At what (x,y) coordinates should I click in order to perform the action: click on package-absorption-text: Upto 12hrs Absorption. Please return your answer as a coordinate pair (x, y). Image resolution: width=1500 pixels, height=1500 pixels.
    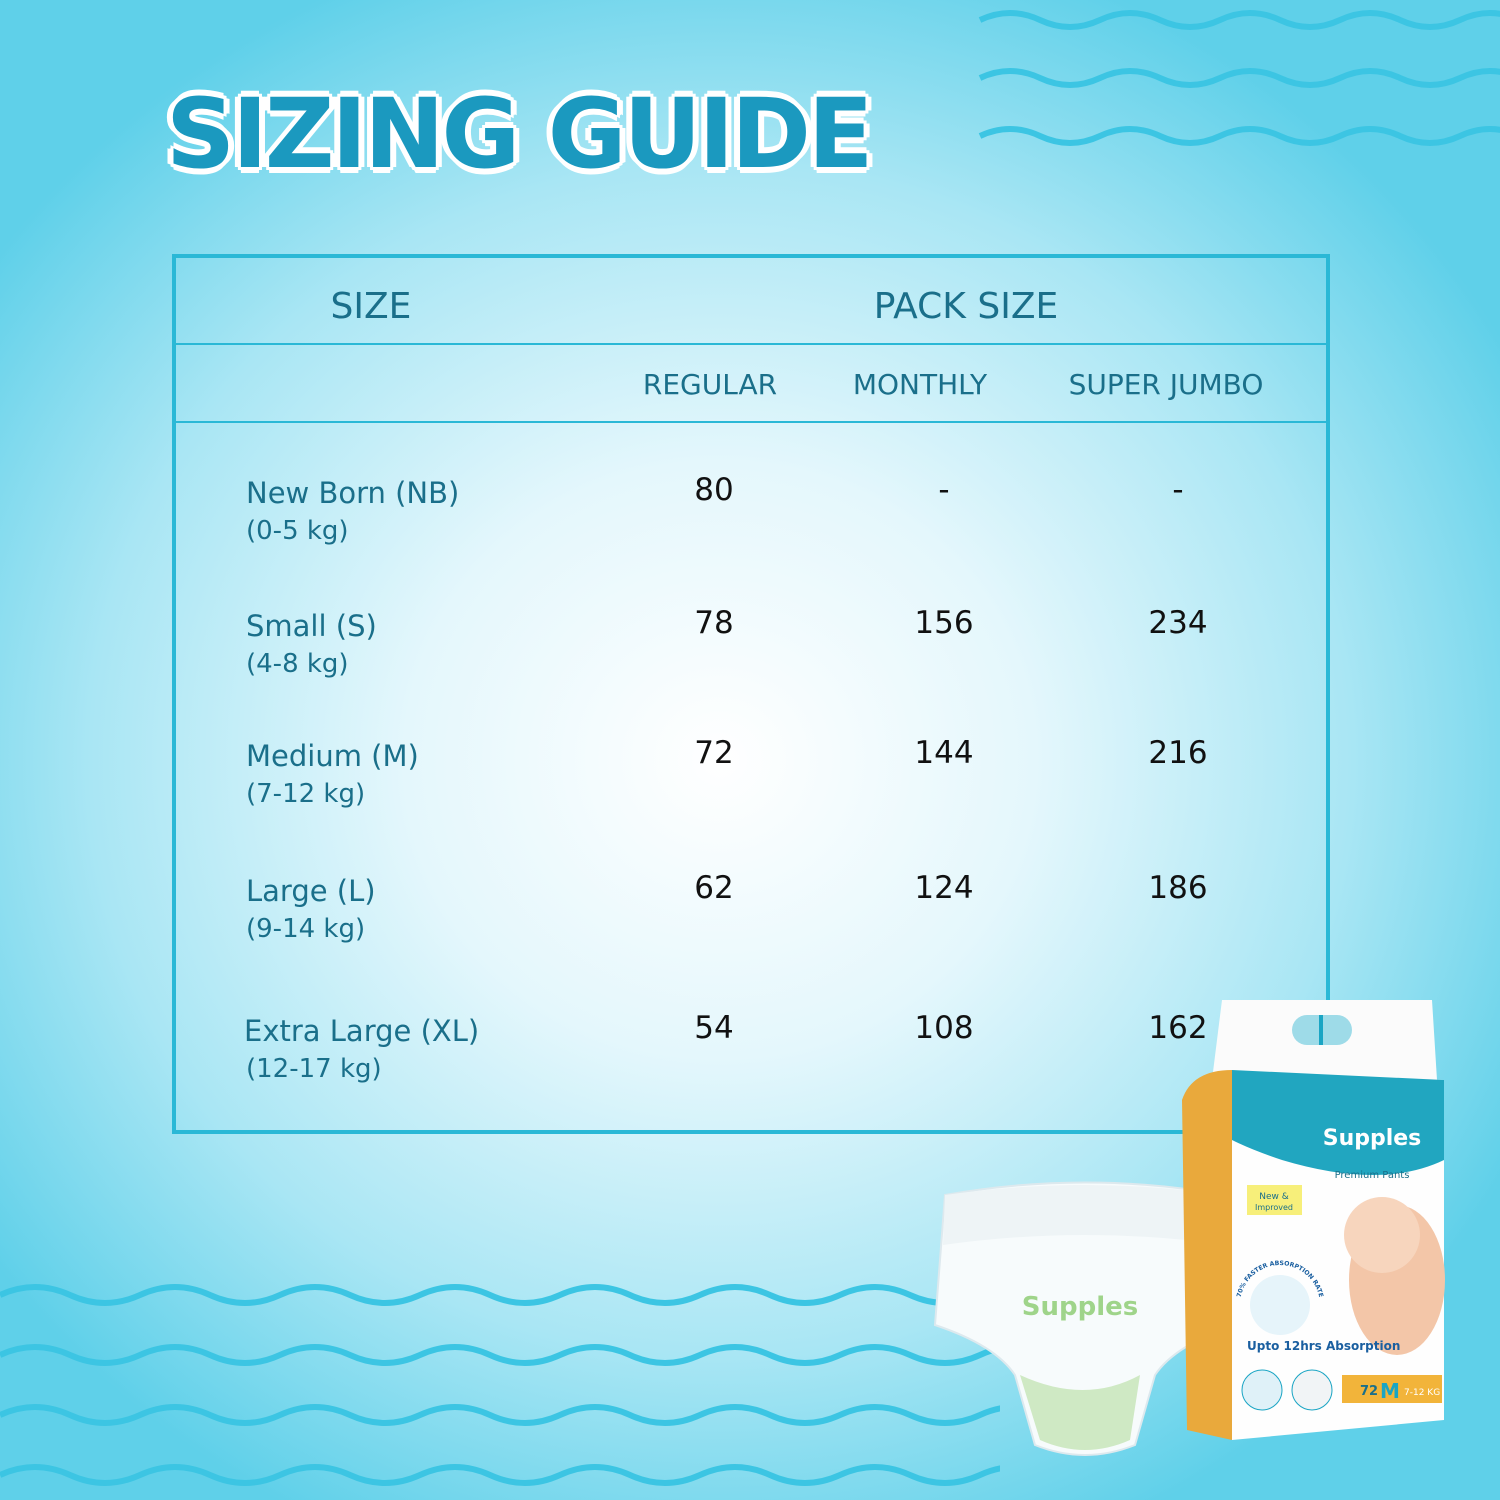
    Looking at the image, I should click on (1323, 1346).